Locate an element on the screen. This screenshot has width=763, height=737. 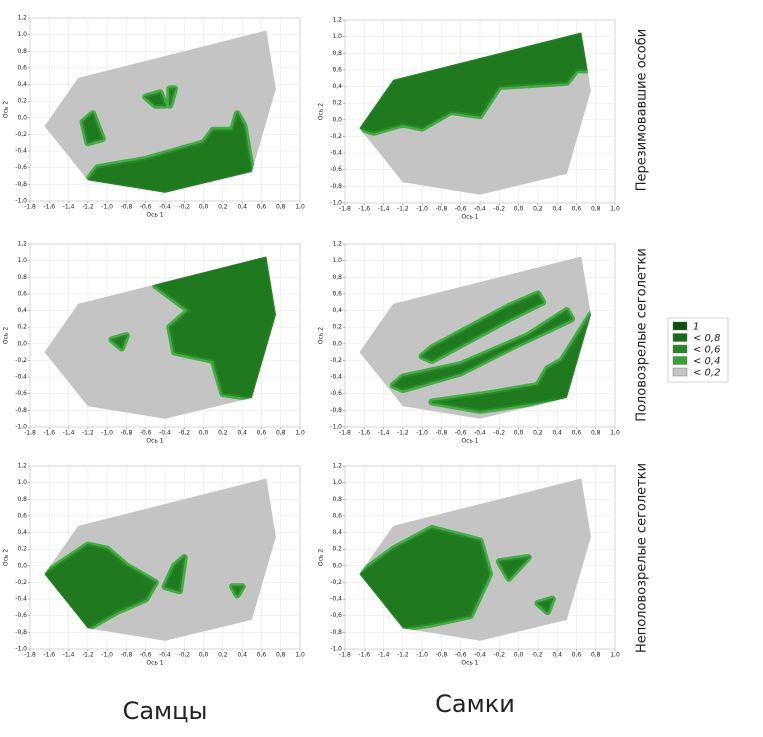
legend: 1< 0,8< 0,6< 0,4< 0,2 is located at coordinates (698, 350).